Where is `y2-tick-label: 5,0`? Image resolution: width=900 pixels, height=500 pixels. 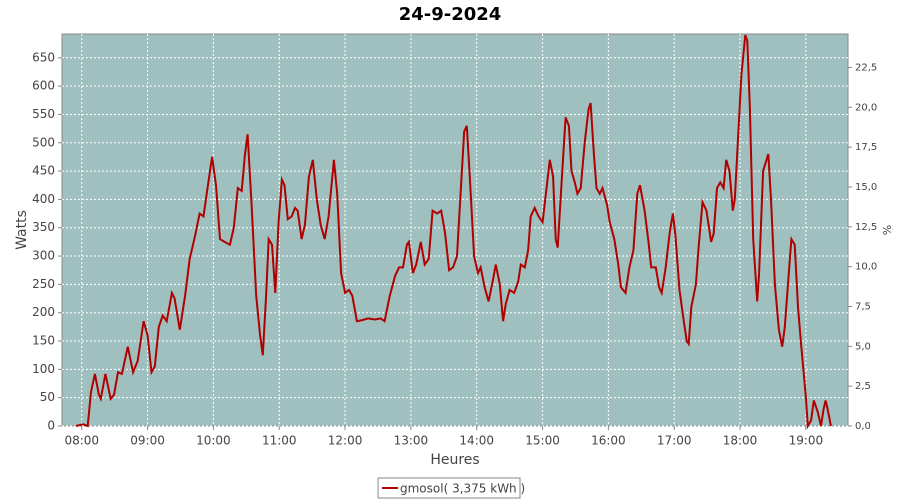 y2-tick-label: 5,0 is located at coordinates (863, 346).